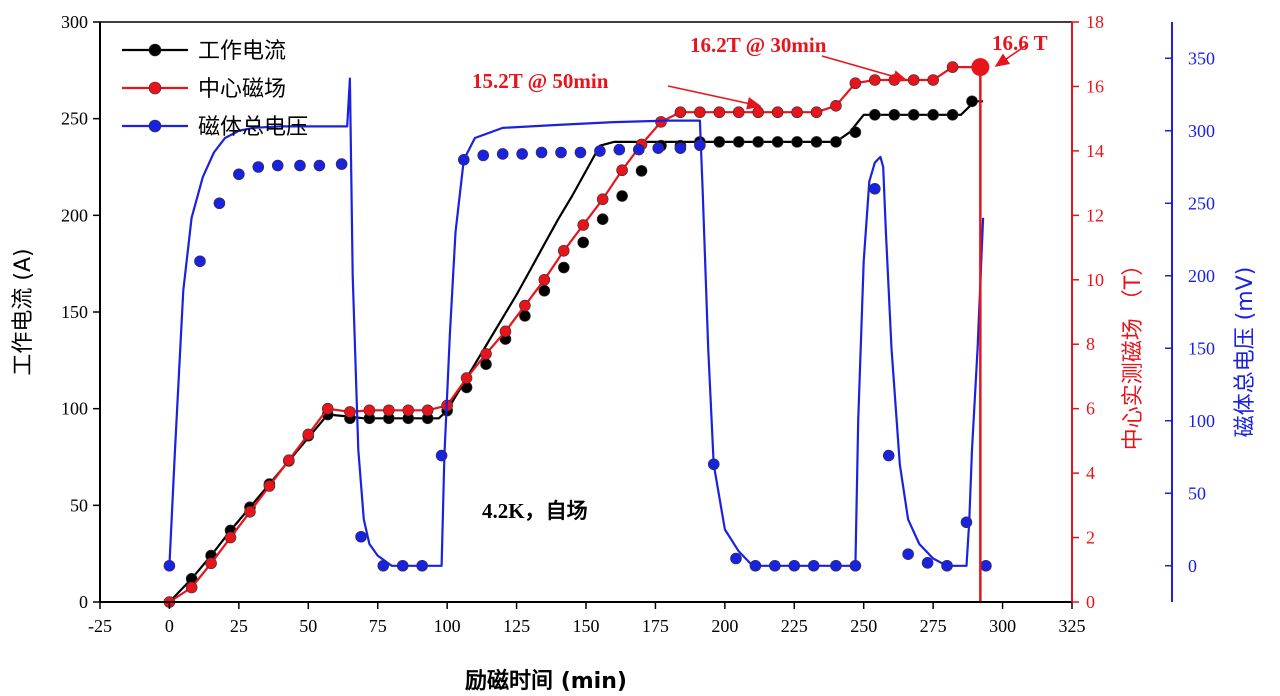 Image resolution: width=1280 pixels, height=696 pixels. What do you see at coordinates (1090, 409) in the screenshot?
I see `right-field-tick-label: 6` at bounding box center [1090, 409].